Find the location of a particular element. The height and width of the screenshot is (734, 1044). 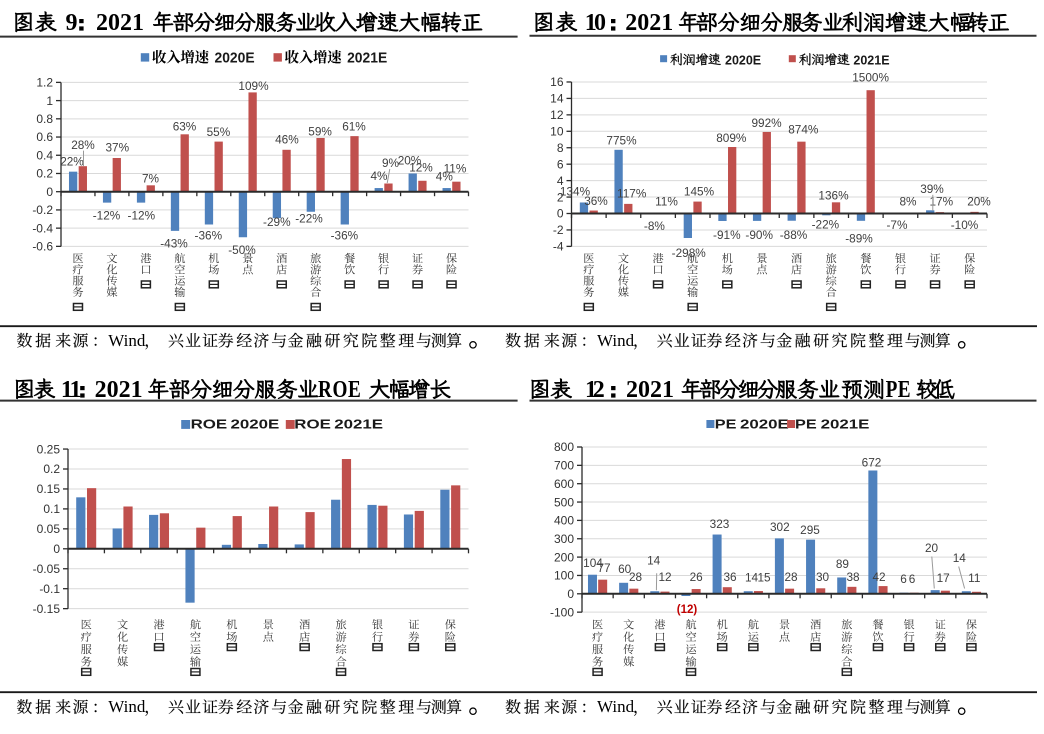

svg-text: 0.4 is located at coordinates (44, 155).